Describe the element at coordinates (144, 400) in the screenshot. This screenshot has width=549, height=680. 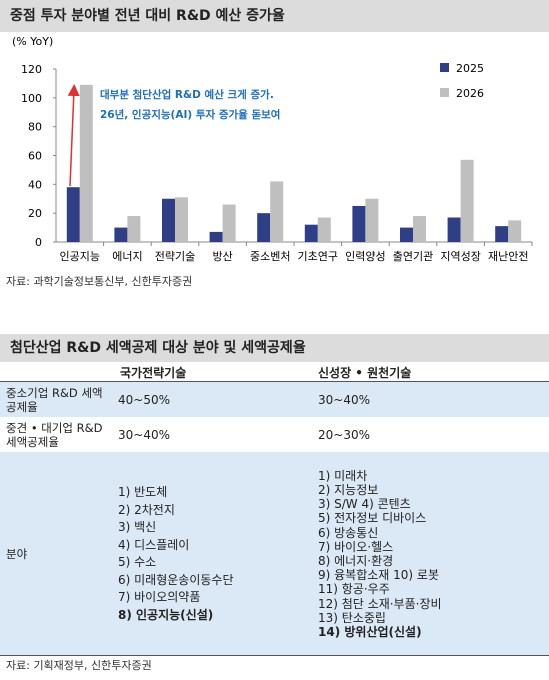
I see `cell-value: 40~50%` at that location.